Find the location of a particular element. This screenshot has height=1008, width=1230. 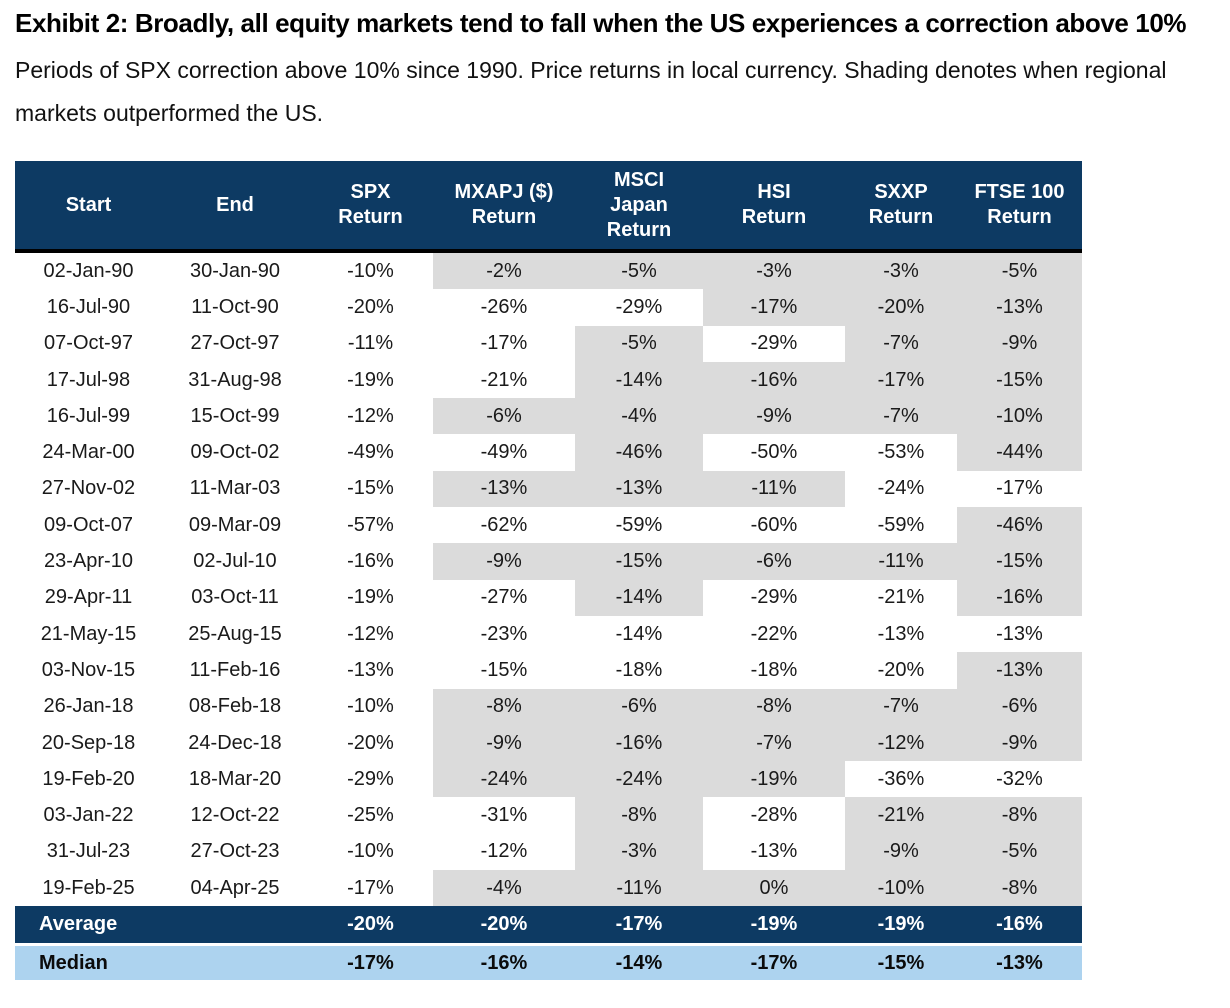

cell-end: 27-Oct-23 is located at coordinates (235, 851).